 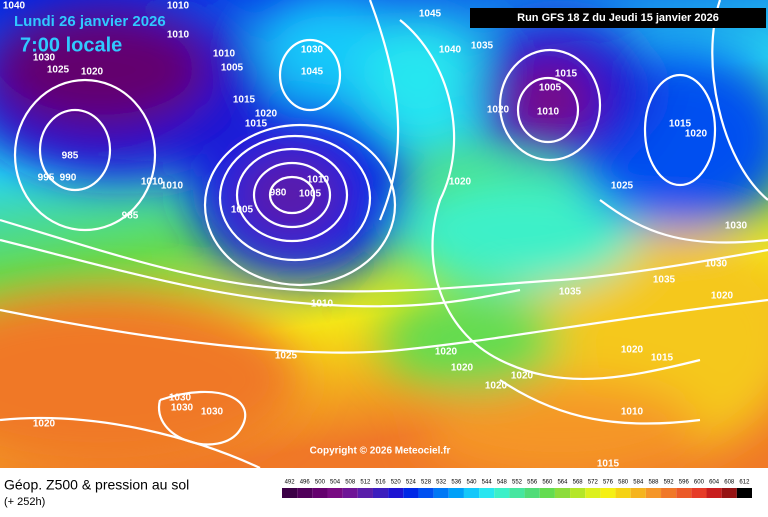 I want to click on scale-label: 548, so click(x=502, y=483).